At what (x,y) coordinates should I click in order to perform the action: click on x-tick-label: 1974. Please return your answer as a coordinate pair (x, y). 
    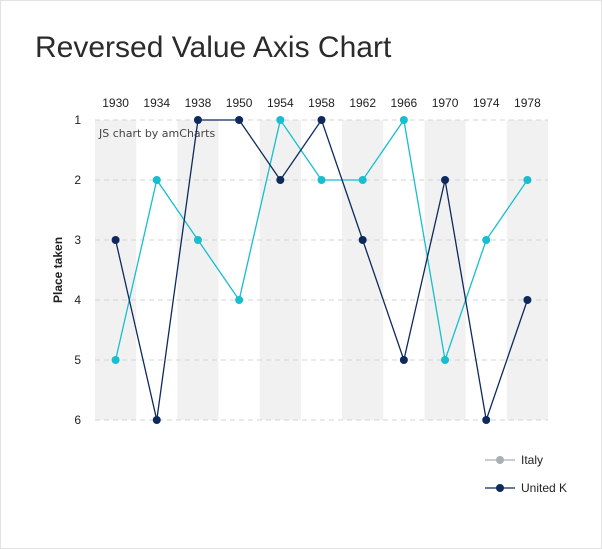
    Looking at the image, I should click on (486, 103).